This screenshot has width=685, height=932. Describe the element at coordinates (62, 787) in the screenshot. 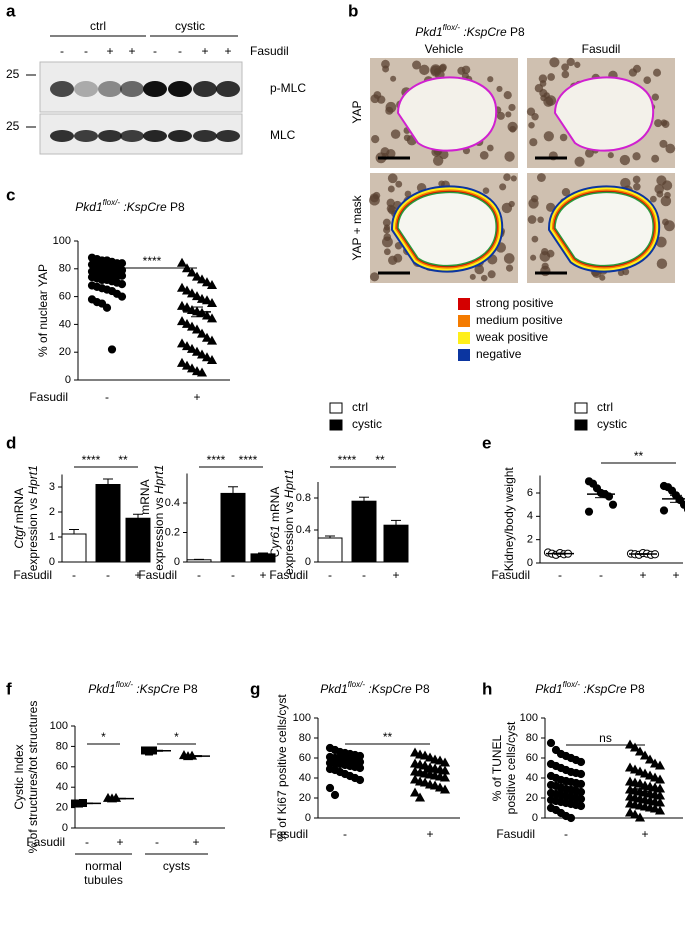

I see `y-tick-label: 40` at that location.